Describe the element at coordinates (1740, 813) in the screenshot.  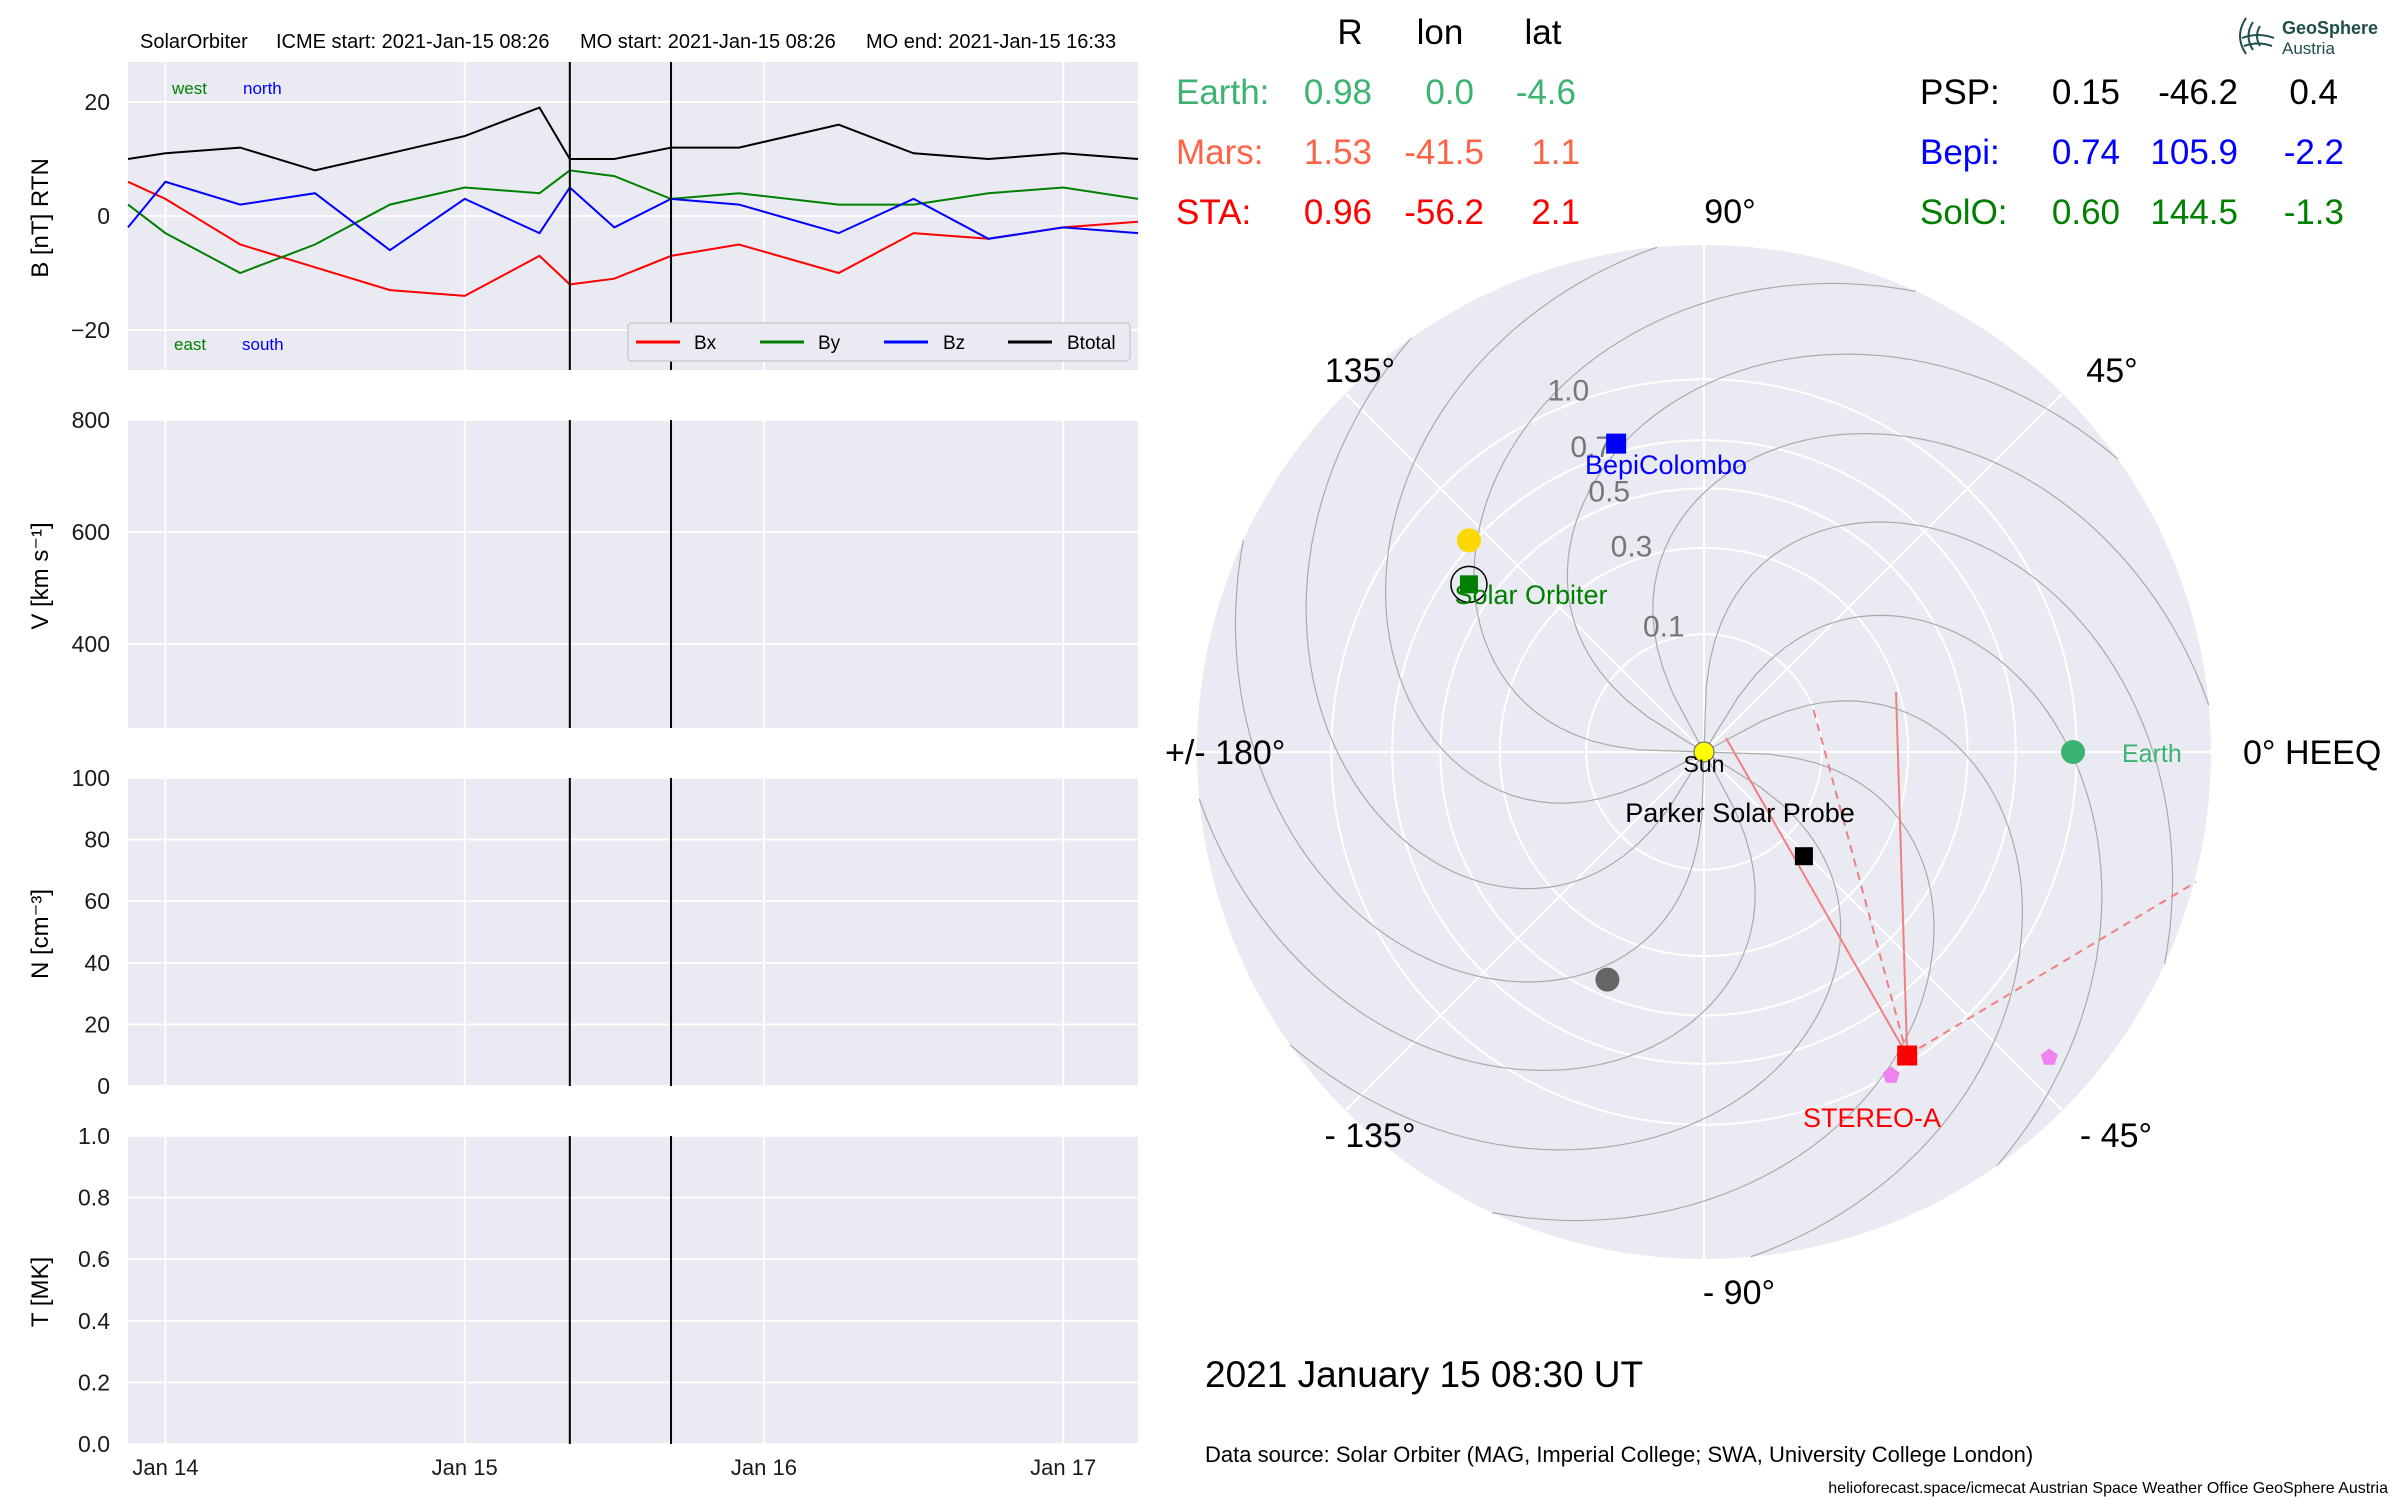
I see `psp-label: Parker Solar Probe` at that location.